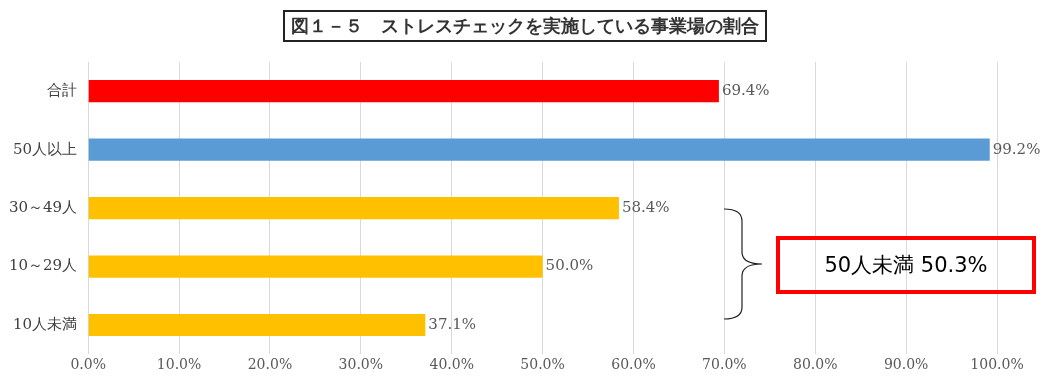 The image size is (1049, 381). Describe the element at coordinates (633, 364) in the screenshot. I see `x-tick-label: 60.0%` at that location.